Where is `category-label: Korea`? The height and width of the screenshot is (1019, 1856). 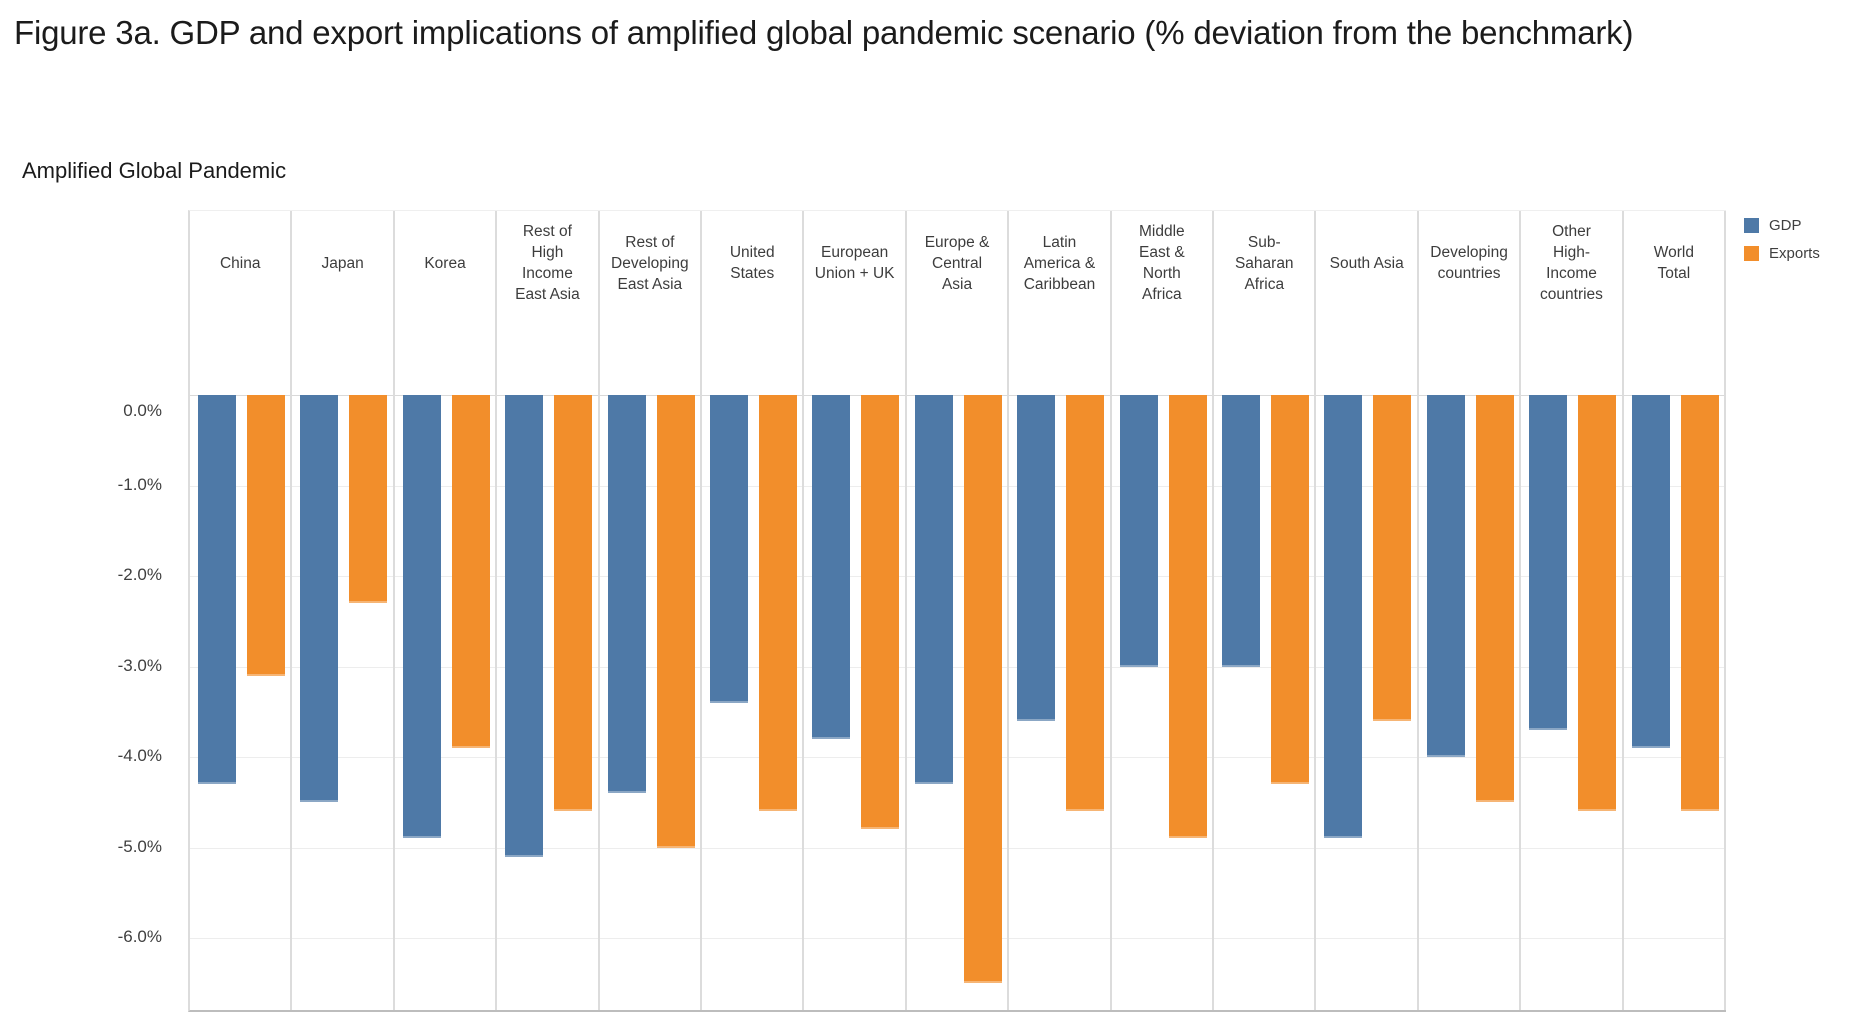
category-label: Korea is located at coordinates (445, 263).